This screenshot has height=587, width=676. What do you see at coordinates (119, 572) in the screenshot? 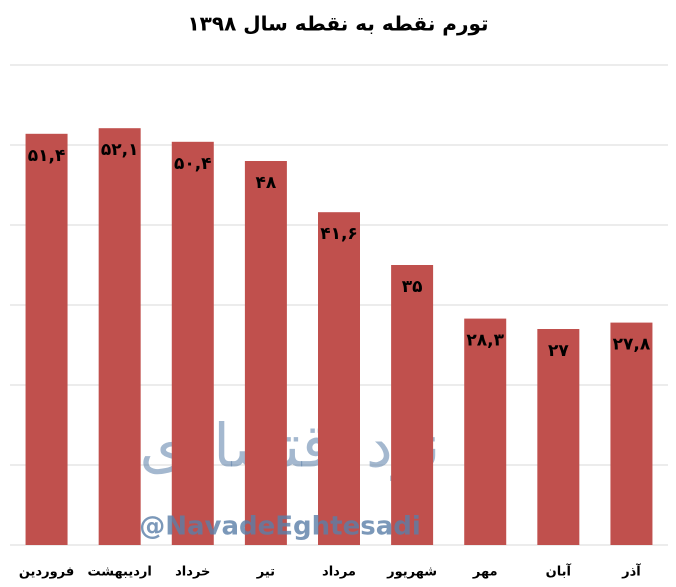
I see `x-tick-label: اردیبهشت` at bounding box center [119, 572].